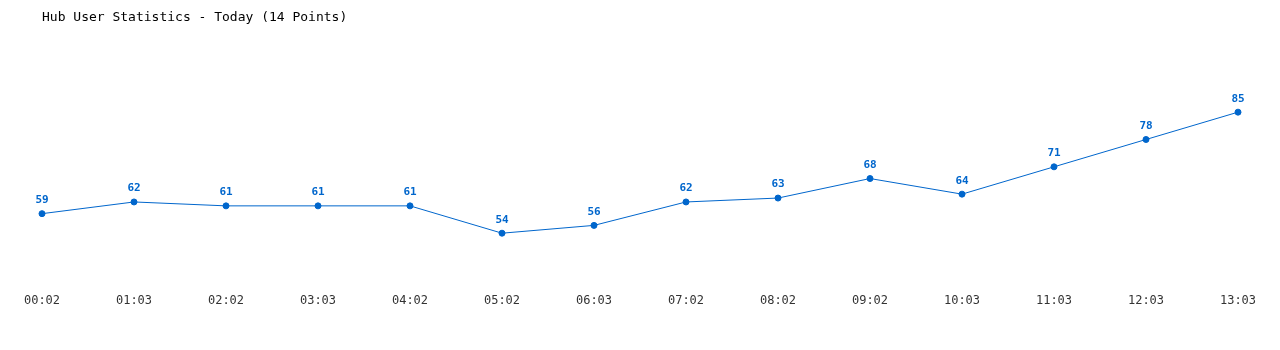 The width and height of the screenshot is (1280, 350). I want to click on x-tick-label: 10:03, so click(962, 299).